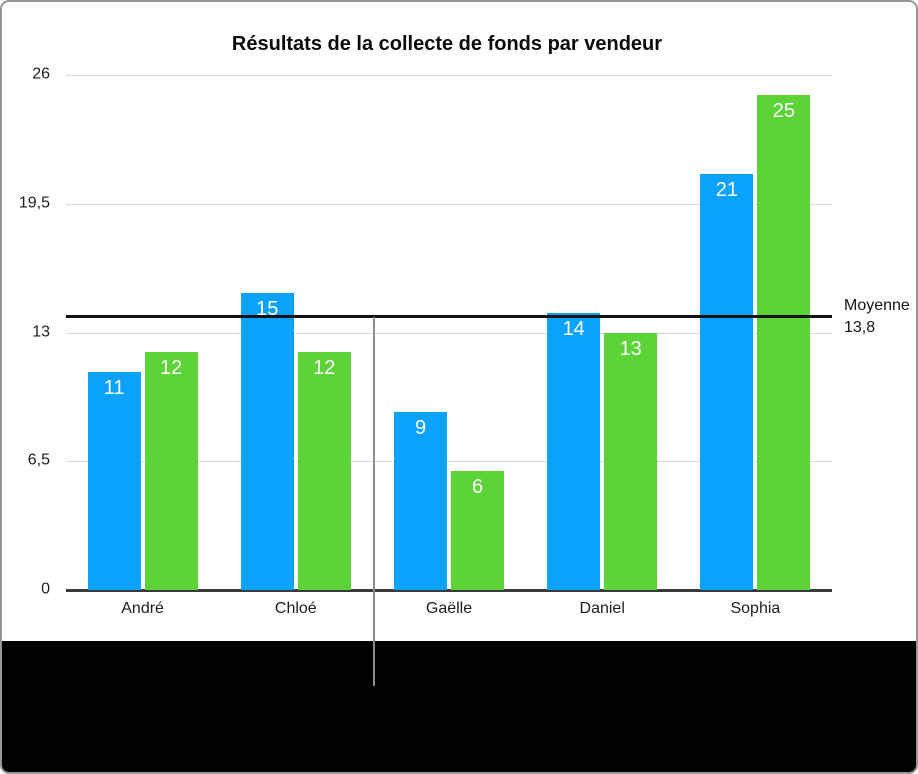  I want to click on y-axis-tick-label: 0, so click(45, 589).